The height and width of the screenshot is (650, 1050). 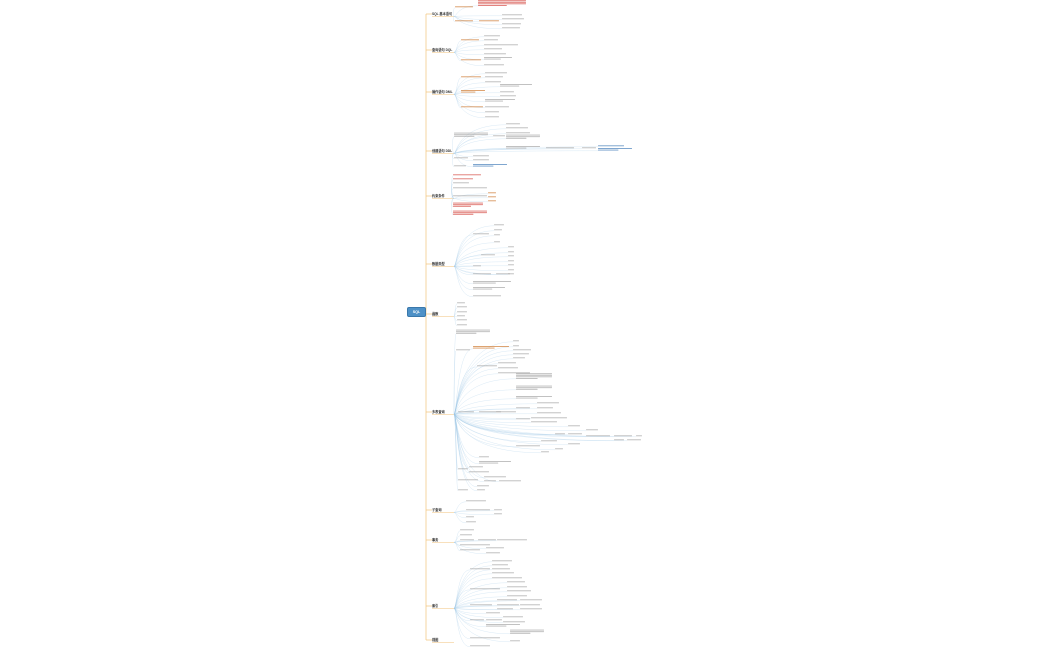 What do you see at coordinates (435, 605) in the screenshot?
I see `branch-label-10: 索引` at bounding box center [435, 605].